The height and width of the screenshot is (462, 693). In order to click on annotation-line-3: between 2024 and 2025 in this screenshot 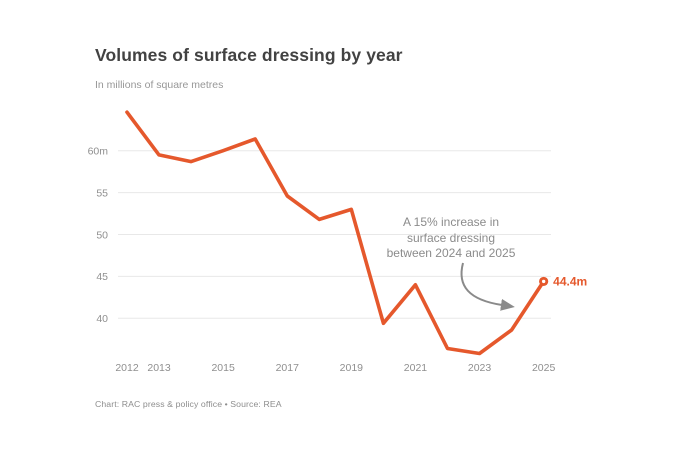, I will do `click(451, 253)`.